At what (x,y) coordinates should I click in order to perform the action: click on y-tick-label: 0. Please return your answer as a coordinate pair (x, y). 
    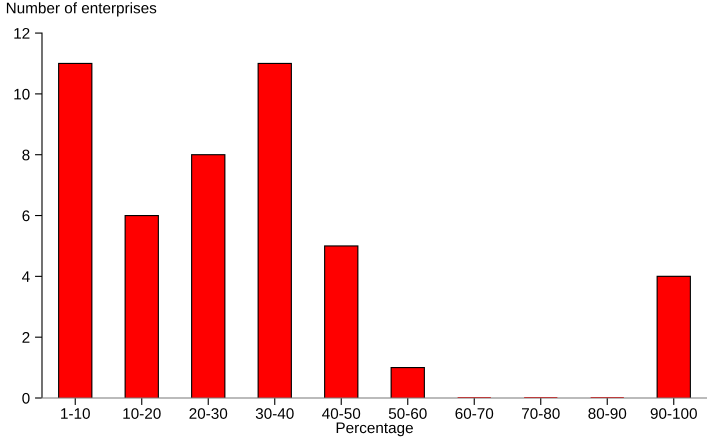
    Looking at the image, I should click on (26, 398).